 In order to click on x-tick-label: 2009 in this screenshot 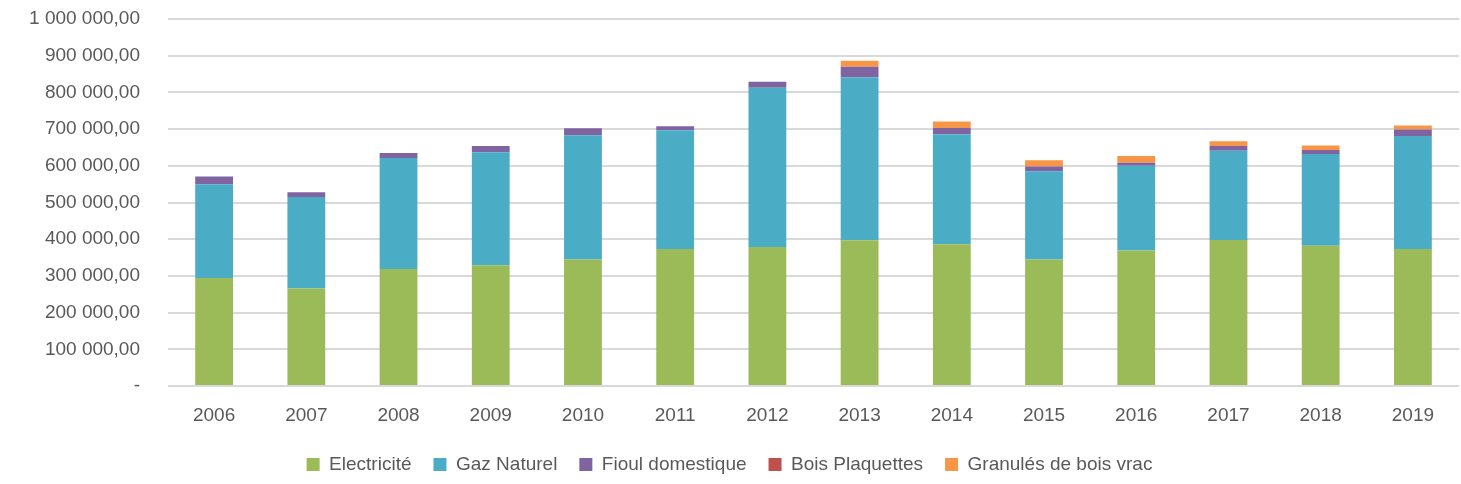, I will do `click(490, 414)`.